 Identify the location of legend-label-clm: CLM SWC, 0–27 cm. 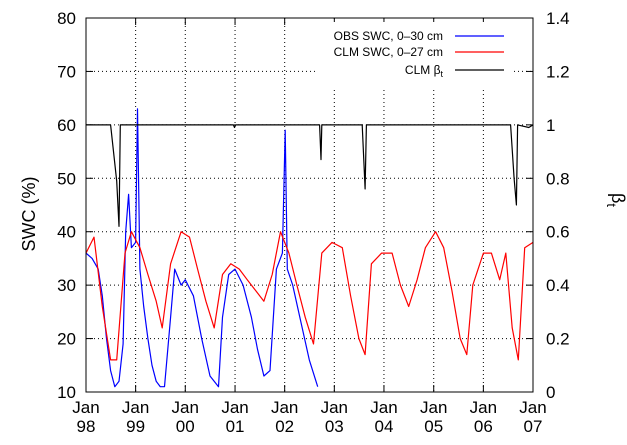
(388, 52).